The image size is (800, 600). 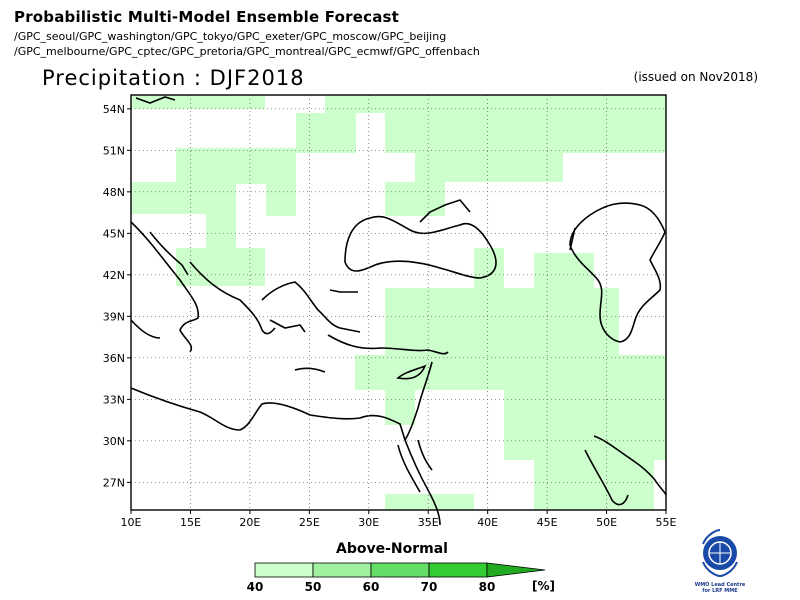 What do you see at coordinates (399, 519) in the screenshot?
I see `lon-tick-labels: 10E 15E 20E 25E 30E 35E 40E 45E 50E 55E` at bounding box center [399, 519].